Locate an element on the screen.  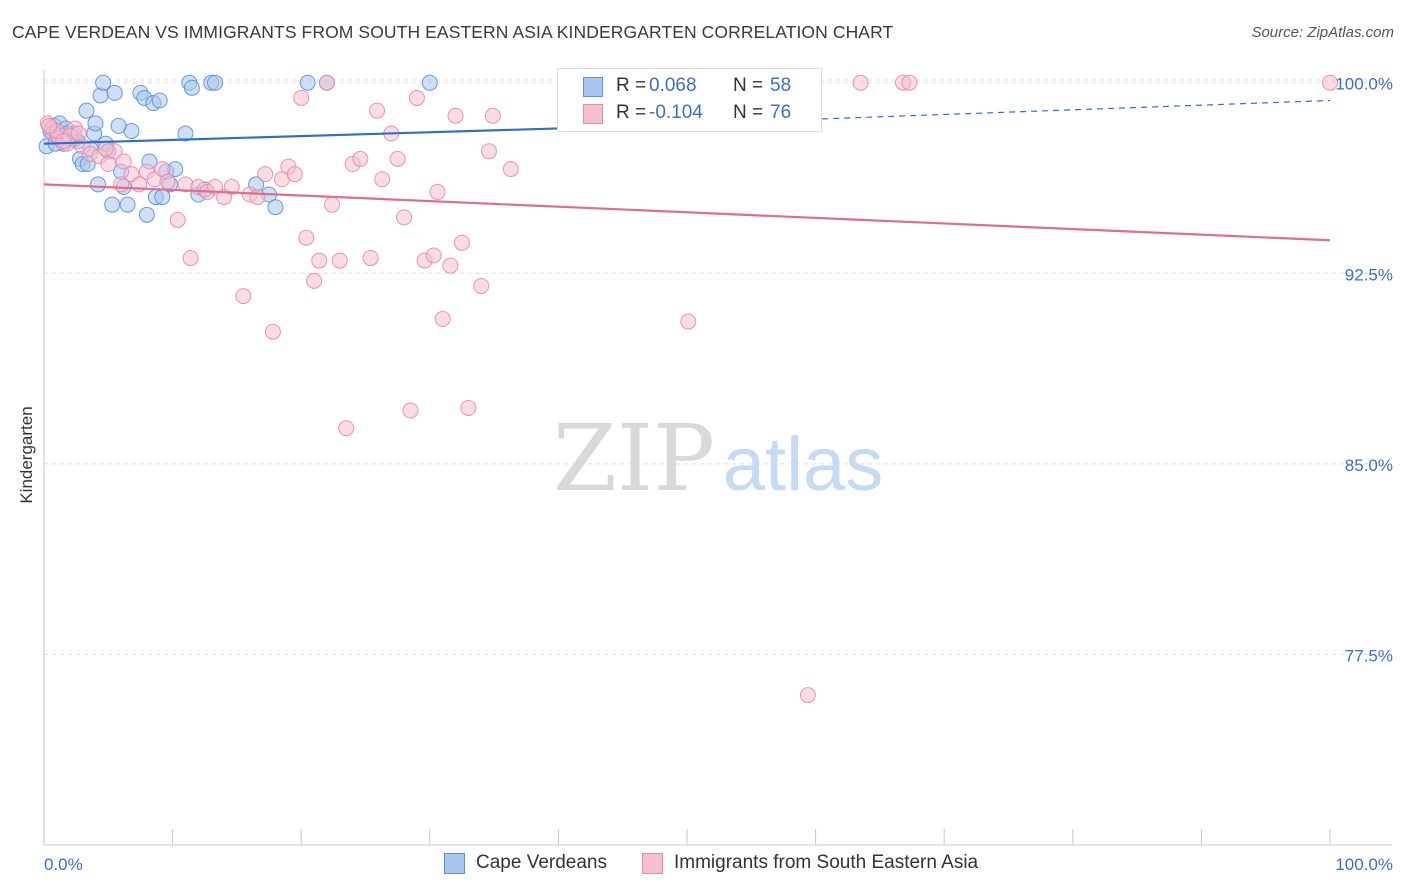
stats-row-immigrants: R = -0.104 N = 76 is located at coordinates (689, 114).